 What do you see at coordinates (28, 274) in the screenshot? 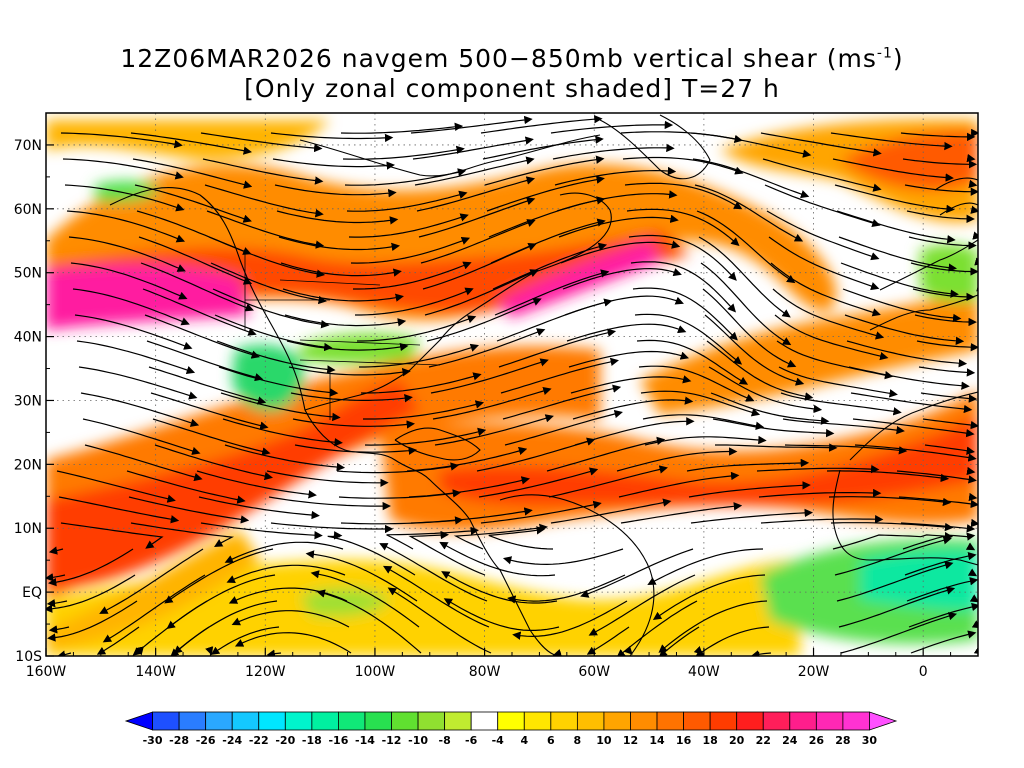
I see `lat-label: 50N` at bounding box center [28, 274].